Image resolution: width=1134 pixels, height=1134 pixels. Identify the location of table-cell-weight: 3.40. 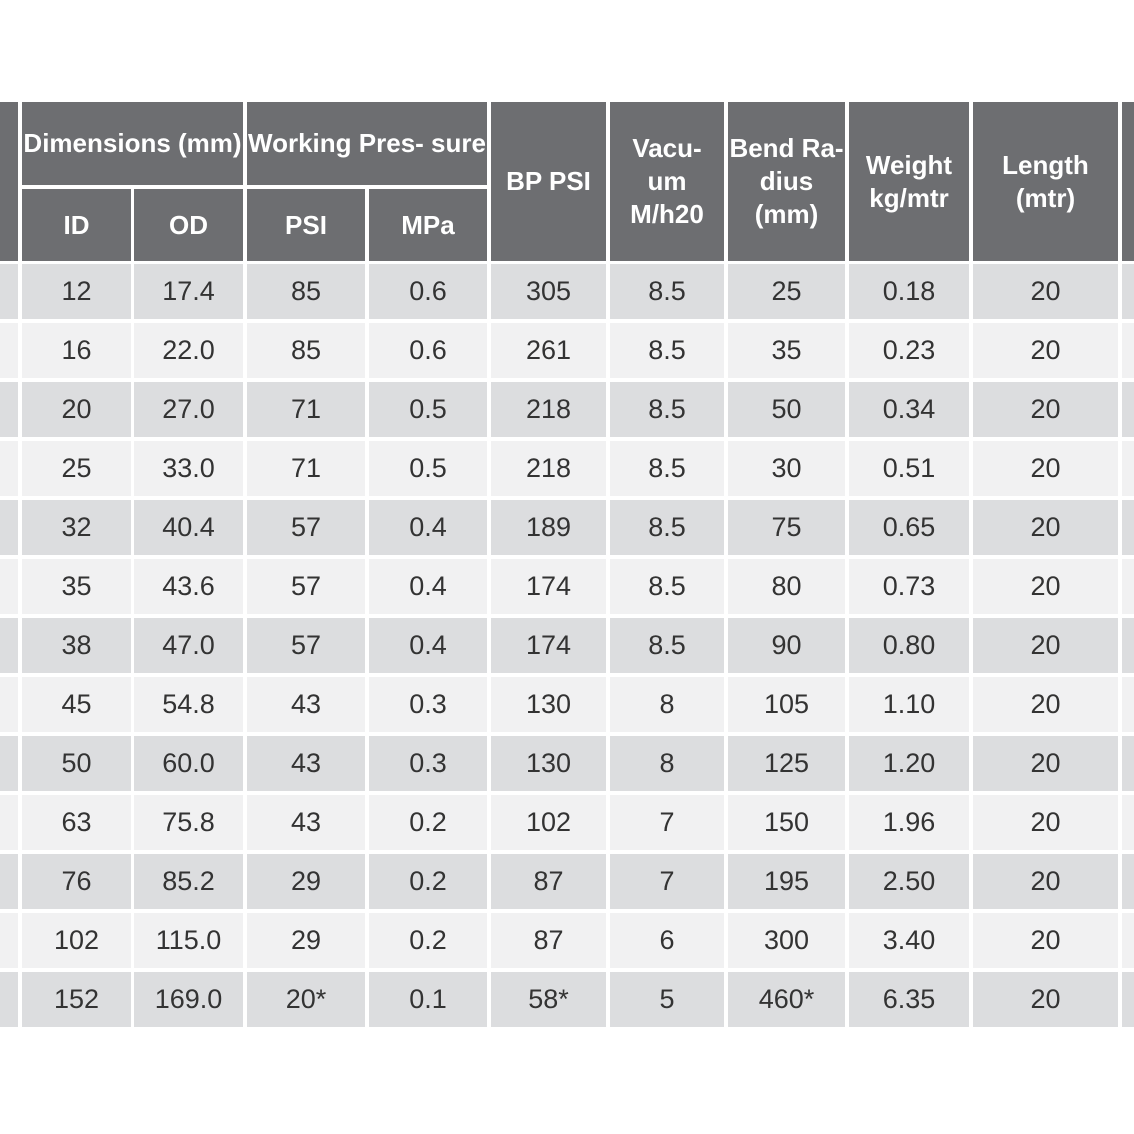
(909, 940).